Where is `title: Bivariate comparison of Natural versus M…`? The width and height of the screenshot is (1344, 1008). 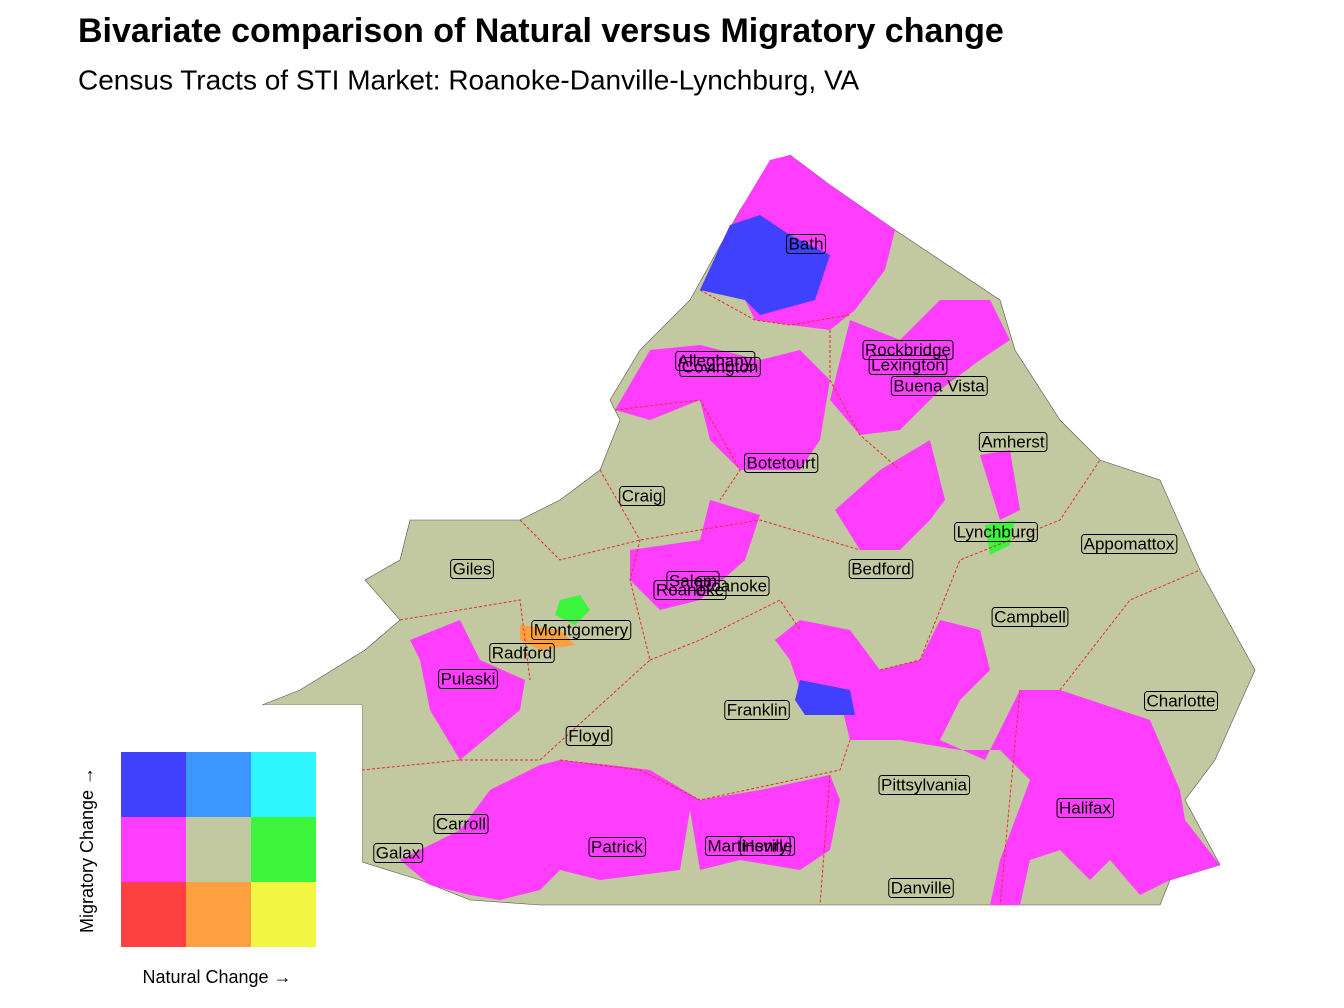 title: Bivariate comparison of Natural versus M… is located at coordinates (541, 31).